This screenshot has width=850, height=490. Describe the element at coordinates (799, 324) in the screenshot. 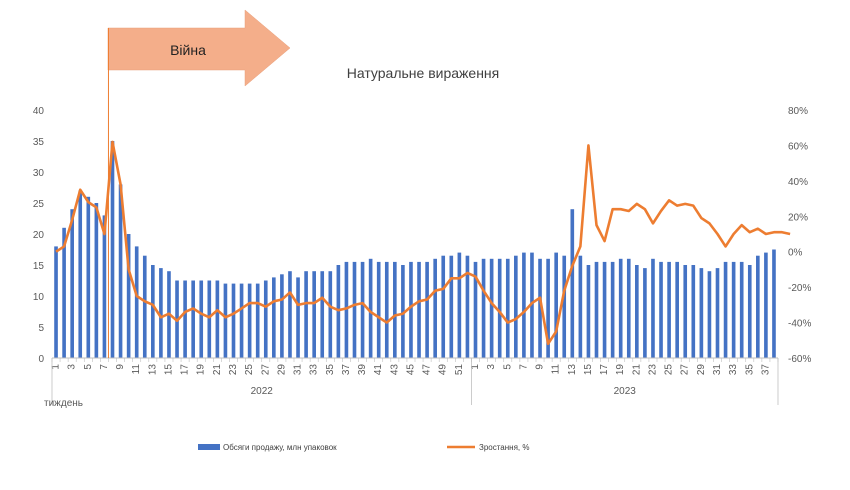

I see `y-right-tick-label: -40%` at that location.